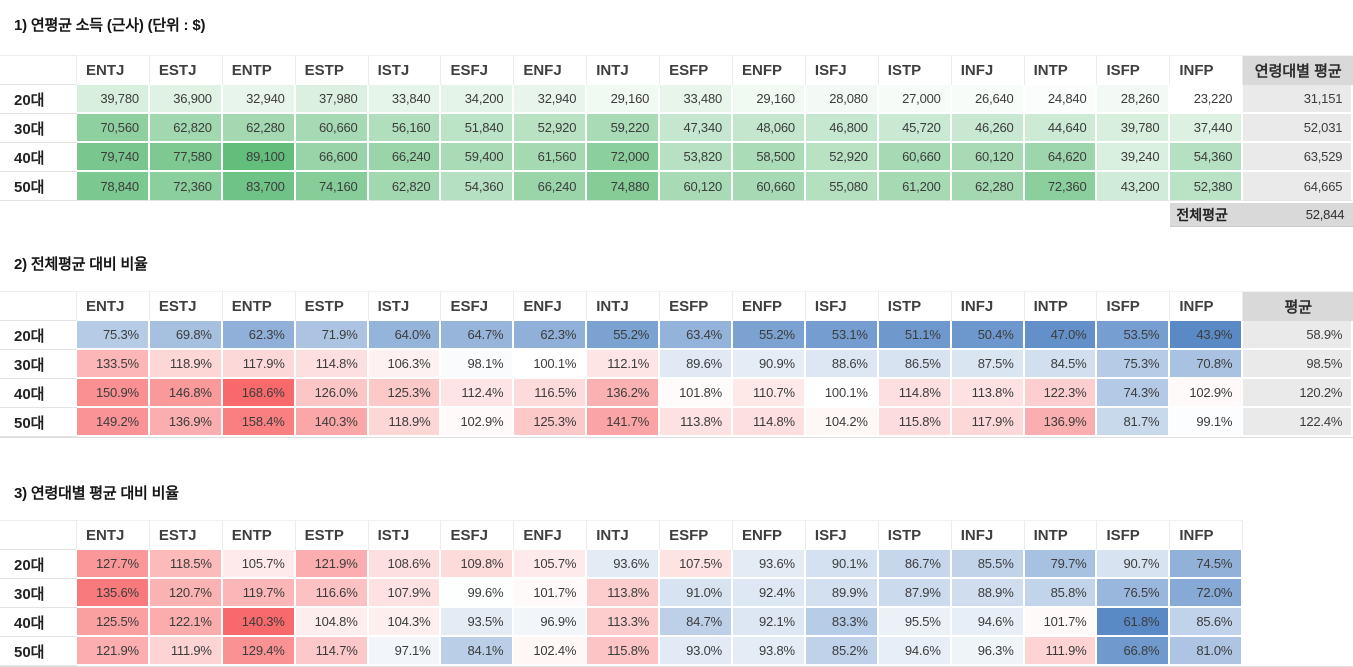 Image resolution: width=1353 pixels, height=667 pixels. Describe the element at coordinates (988, 564) in the screenshot. I see `value-cell: 85.5%` at that location.